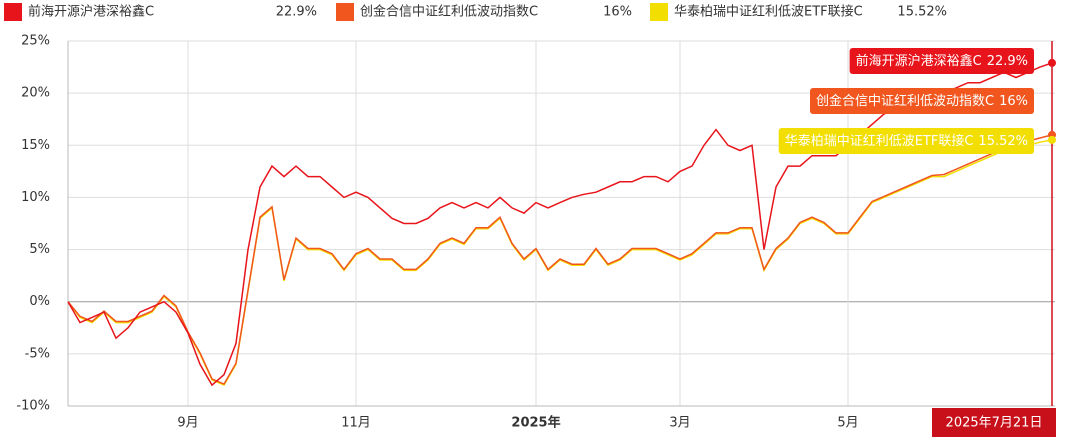 The height and width of the screenshot is (437, 1080). What do you see at coordinates (919, 61) in the screenshot?
I see `annotation-name: 前海开源沪港深裕鑫C` at bounding box center [919, 61].